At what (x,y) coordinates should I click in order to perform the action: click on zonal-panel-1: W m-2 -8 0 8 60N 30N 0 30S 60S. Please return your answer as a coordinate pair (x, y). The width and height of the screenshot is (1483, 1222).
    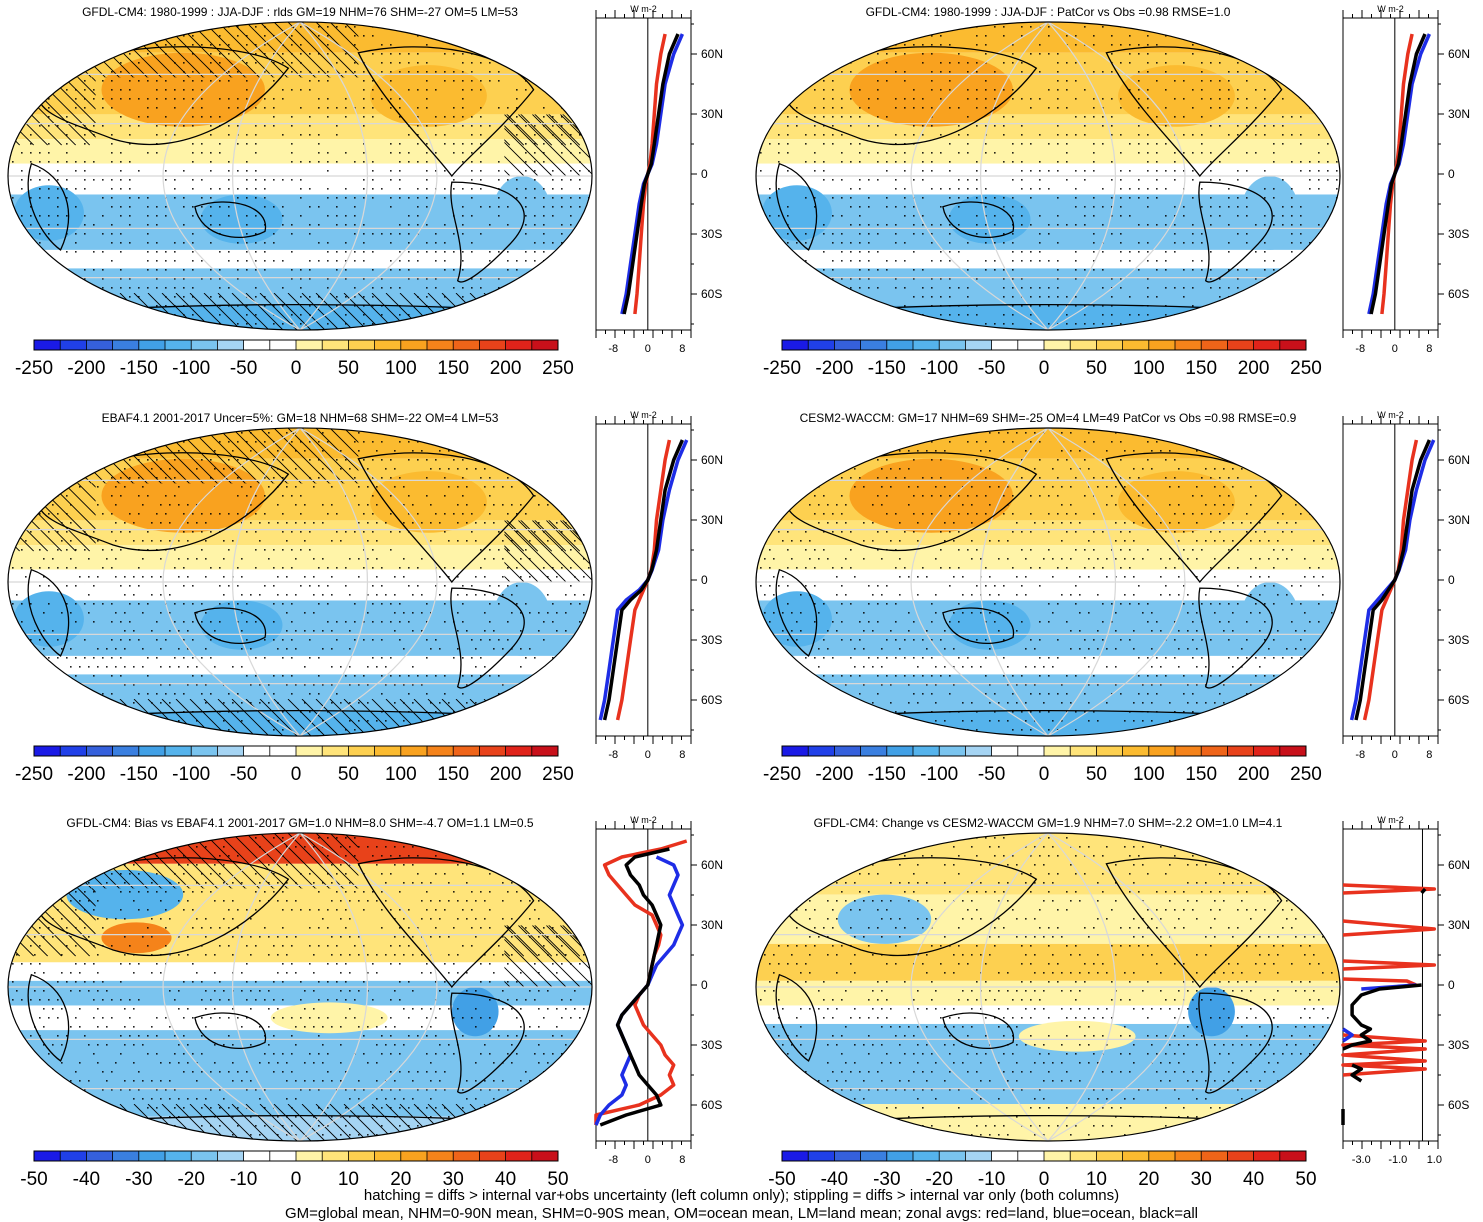
    Looking at the image, I should click on (659, 179).